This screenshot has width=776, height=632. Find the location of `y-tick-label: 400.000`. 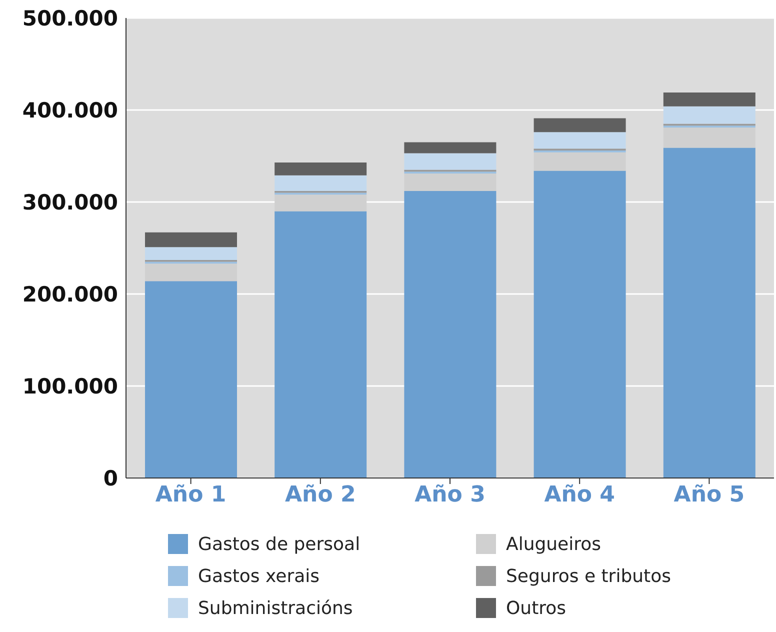

y-tick-label: 400.000 is located at coordinates (70, 110).